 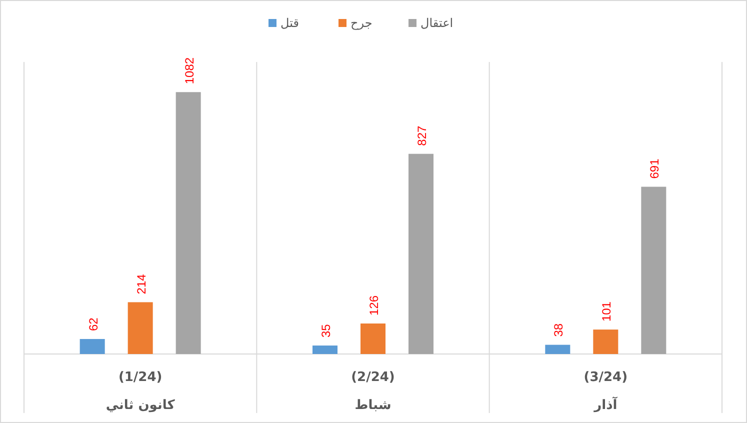 I want to click on data-label: 214, so click(x=141, y=284).